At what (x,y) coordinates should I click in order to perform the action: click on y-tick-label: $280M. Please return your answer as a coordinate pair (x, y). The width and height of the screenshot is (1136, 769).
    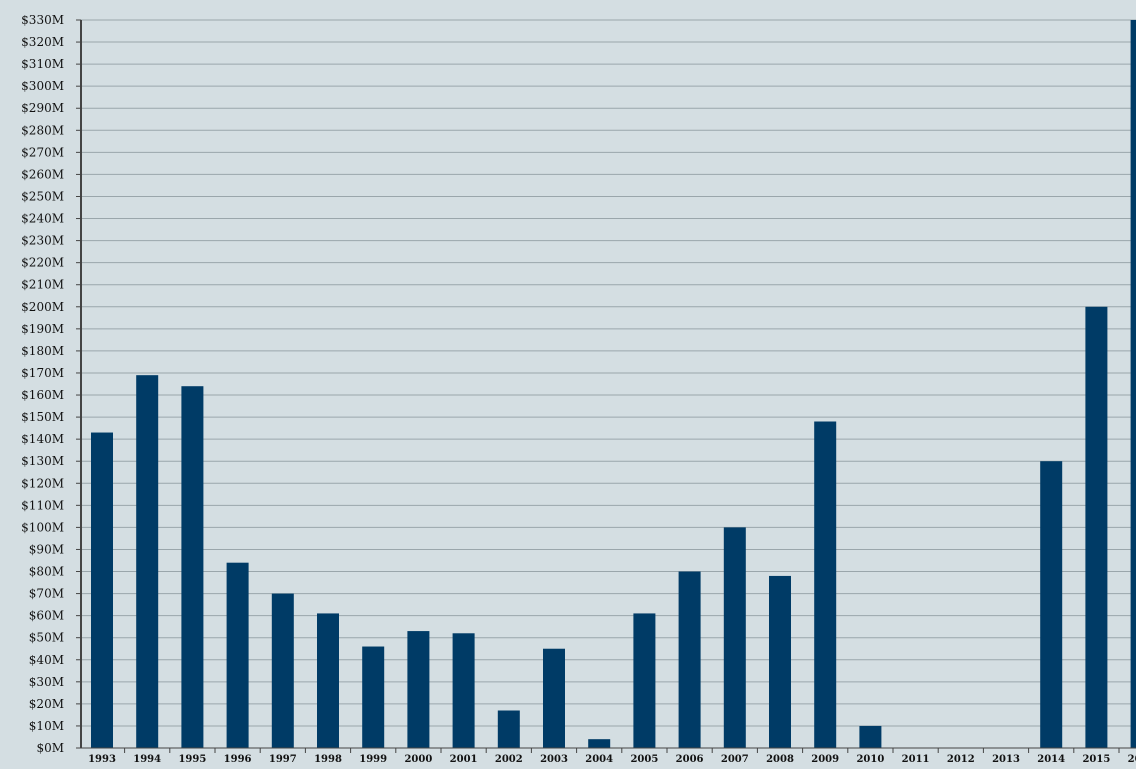
    Looking at the image, I should click on (42, 130).